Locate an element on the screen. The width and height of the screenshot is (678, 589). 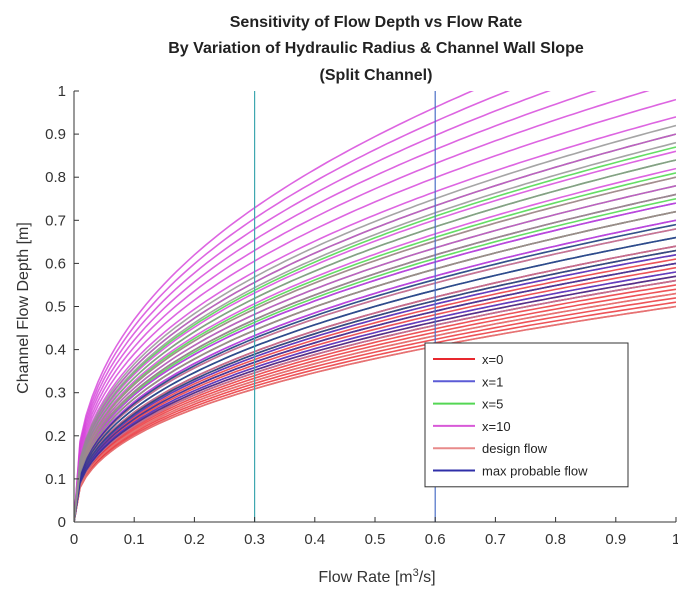
x-tick-label: 1 is located at coordinates (675, 539).